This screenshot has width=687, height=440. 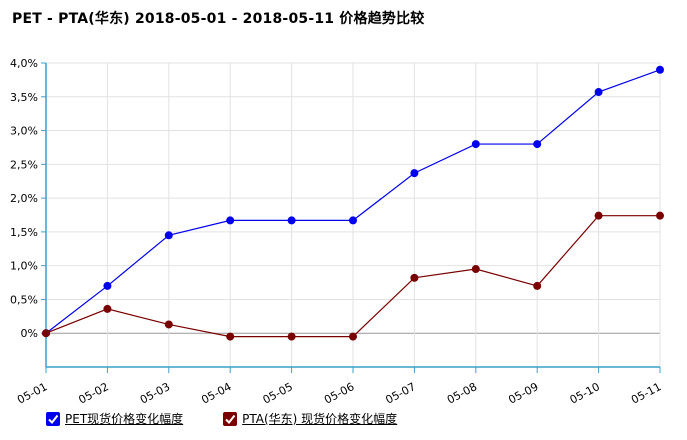 What do you see at coordinates (24, 232) in the screenshot?
I see `y-tick-label: 1,5%` at bounding box center [24, 232].